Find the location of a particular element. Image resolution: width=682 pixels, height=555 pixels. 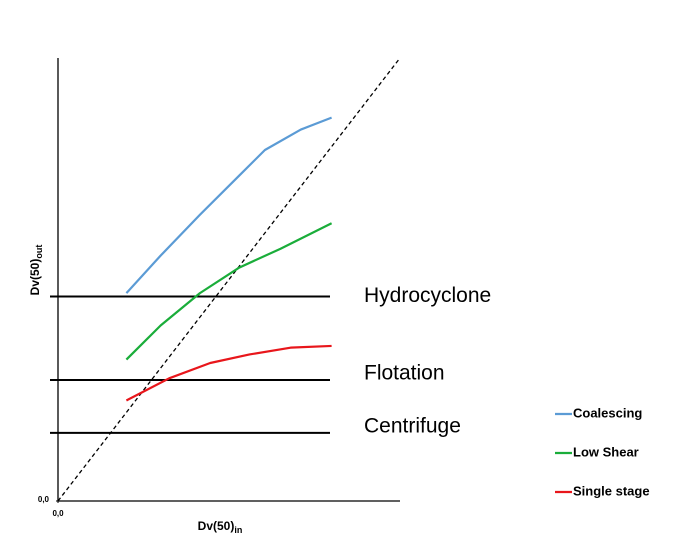

x-axis-label: Dv(50)in is located at coordinates (220, 527).